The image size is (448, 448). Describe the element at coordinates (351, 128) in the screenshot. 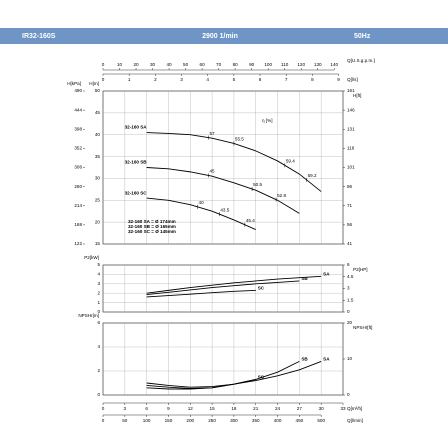

I see `y2-tick-label: 131` at that location.